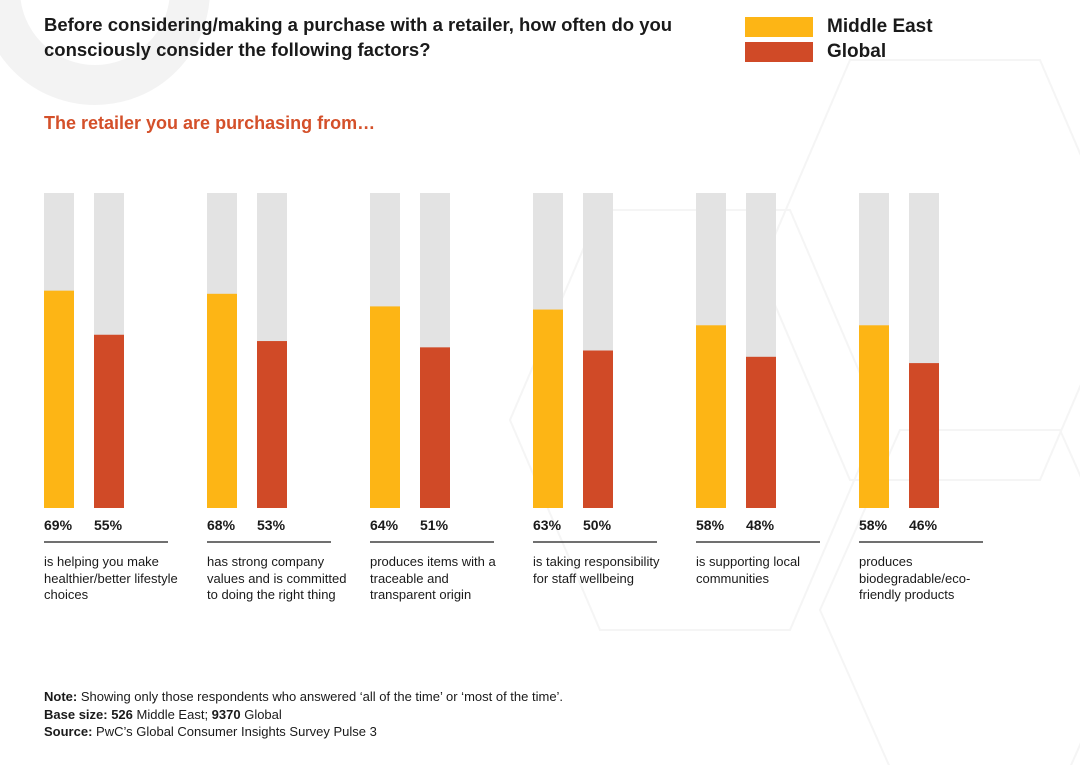  I want to click on data-label-global-3: 51%, so click(434, 525).